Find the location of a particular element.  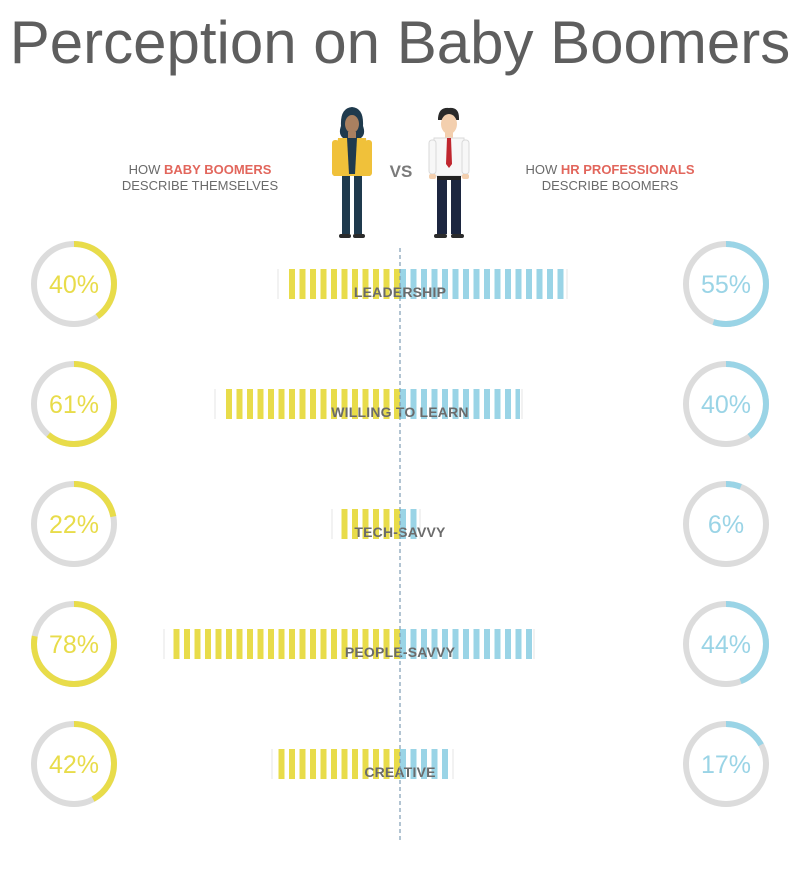

category-label-creative: CREATIVE is located at coordinates (399, 772).